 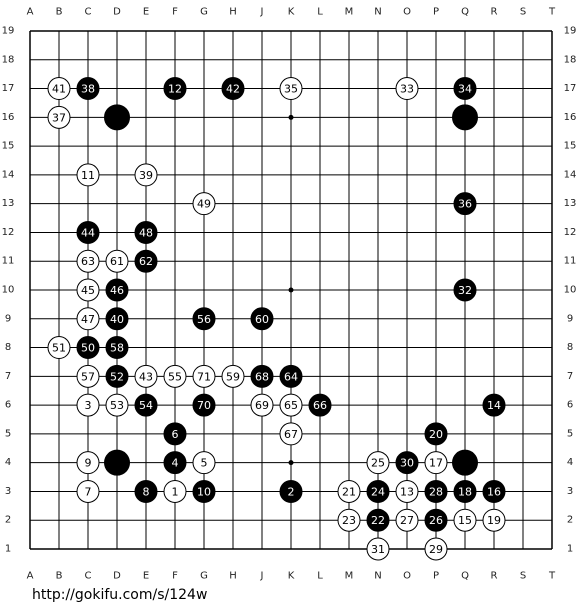 What do you see at coordinates (291, 12) in the screenshot?
I see `column-label: K` at bounding box center [291, 12].